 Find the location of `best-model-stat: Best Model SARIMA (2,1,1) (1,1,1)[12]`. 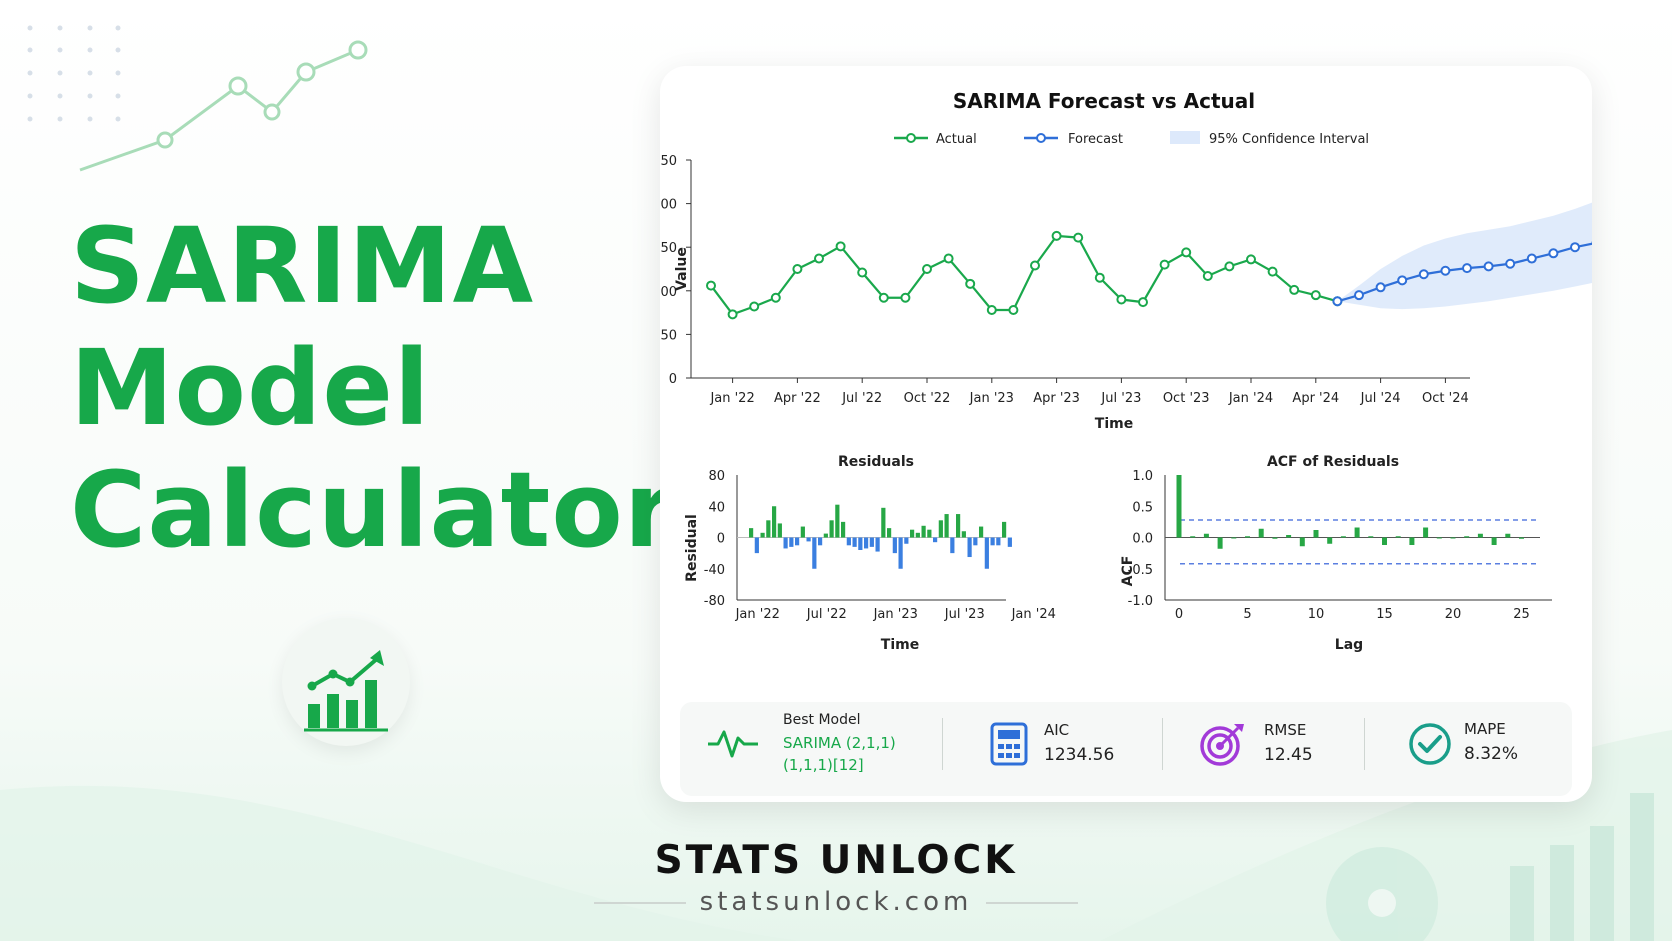

best-model-stat: Best Model SARIMA (2,1,1) (1,1,1)[12] is located at coordinates (811, 749).